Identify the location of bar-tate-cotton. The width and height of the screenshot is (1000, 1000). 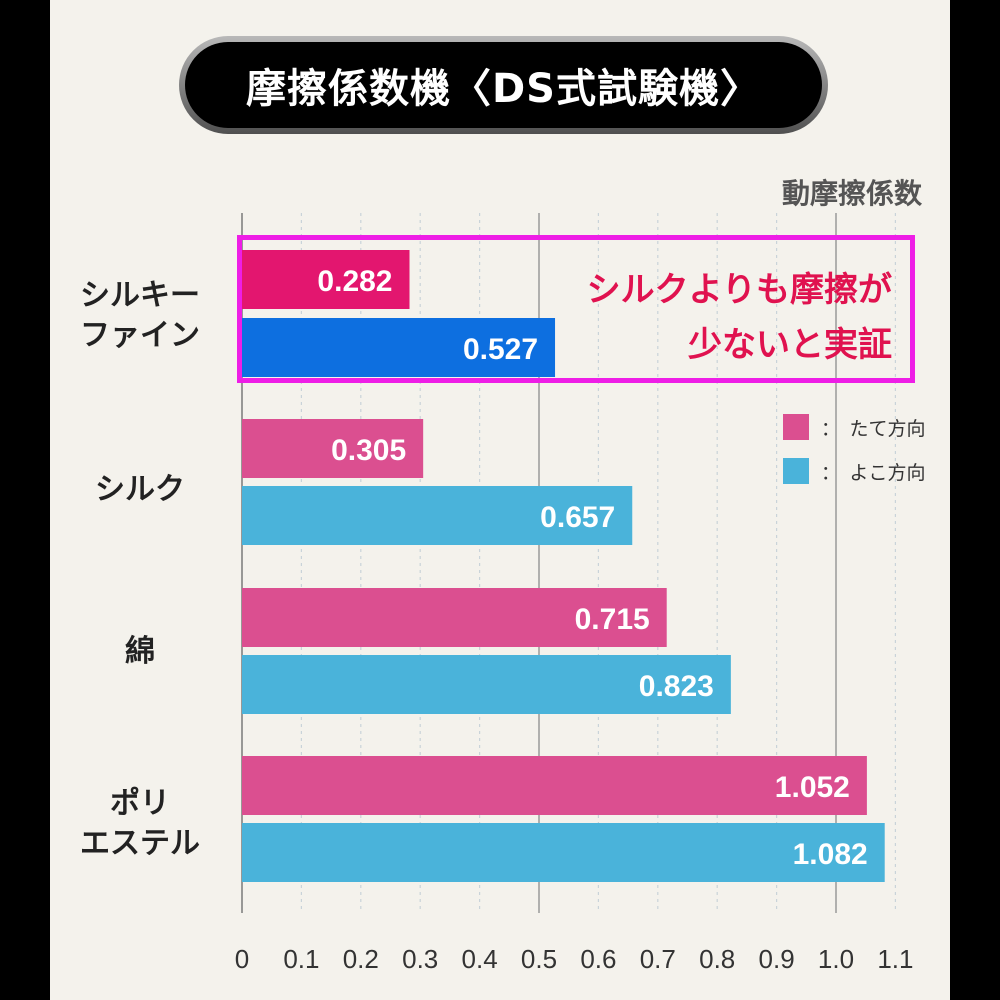
(454, 617).